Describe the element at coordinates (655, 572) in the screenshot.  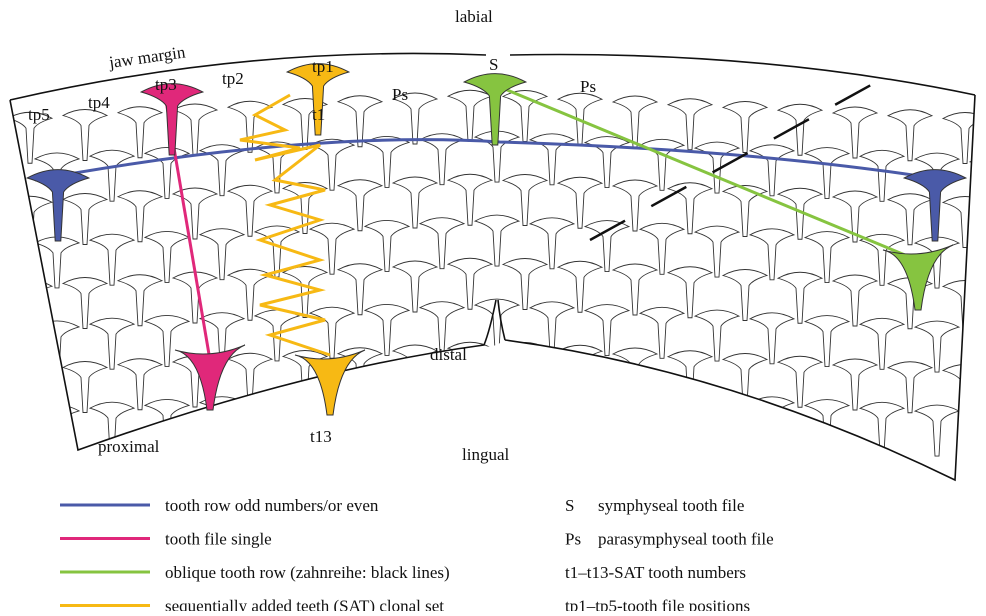
I see `abbr-text: t1–t13-SAT tooth numbers` at that location.